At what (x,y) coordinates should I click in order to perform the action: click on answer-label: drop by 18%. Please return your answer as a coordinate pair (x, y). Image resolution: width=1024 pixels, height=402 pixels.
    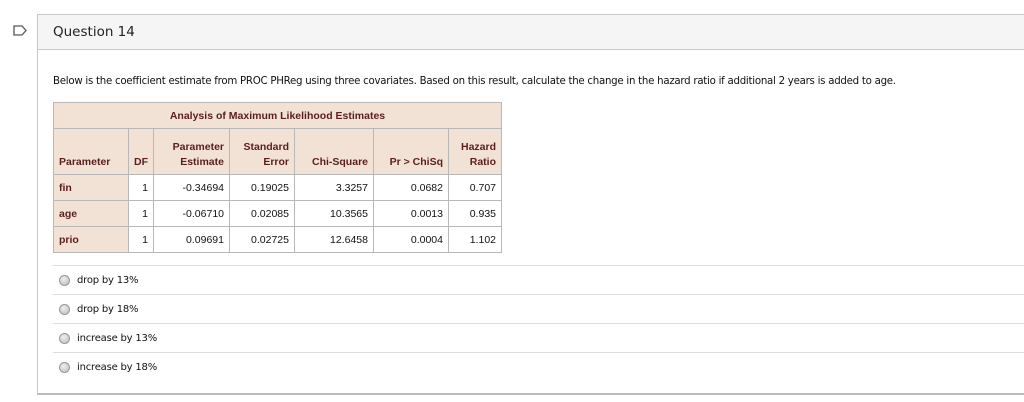
    Looking at the image, I should click on (108, 309).